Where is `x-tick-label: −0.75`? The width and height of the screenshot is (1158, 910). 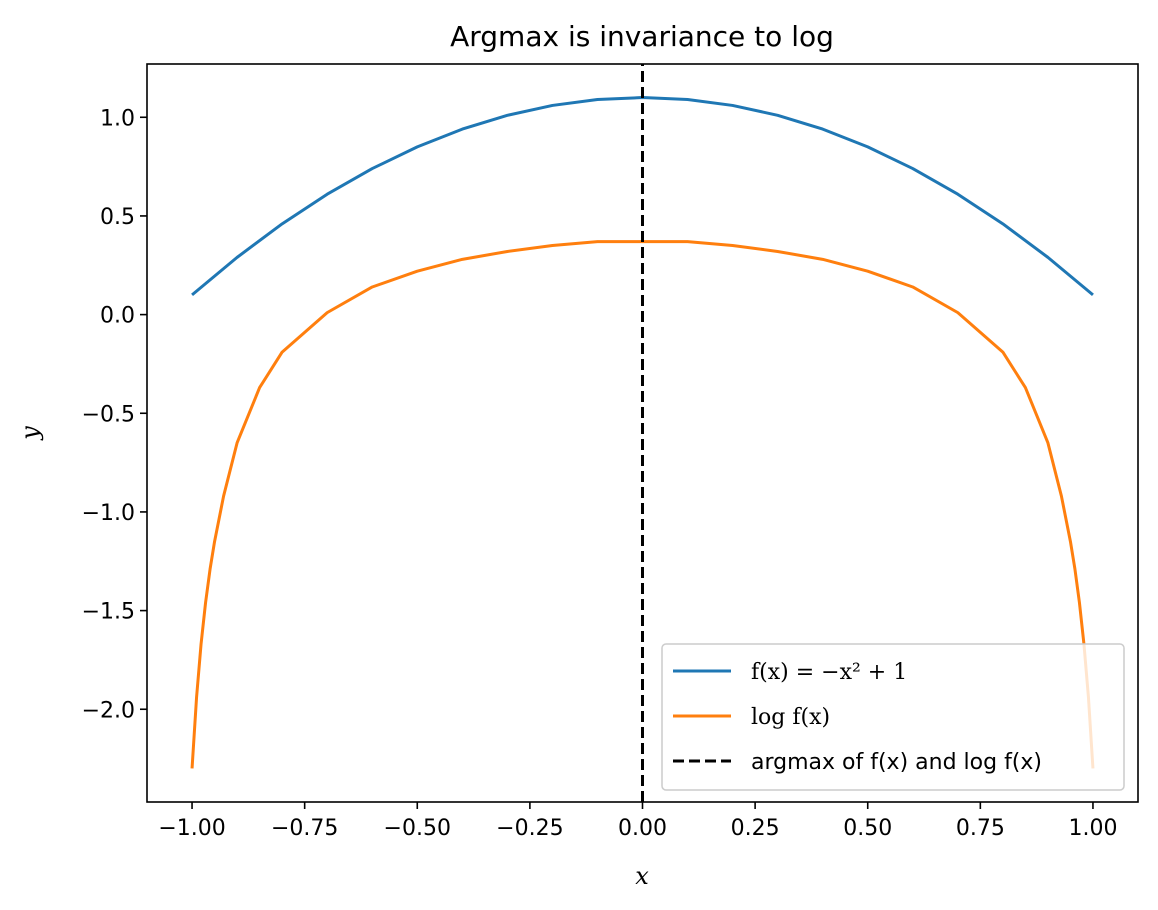
x-tick-label: −0.75 is located at coordinates (304, 828).